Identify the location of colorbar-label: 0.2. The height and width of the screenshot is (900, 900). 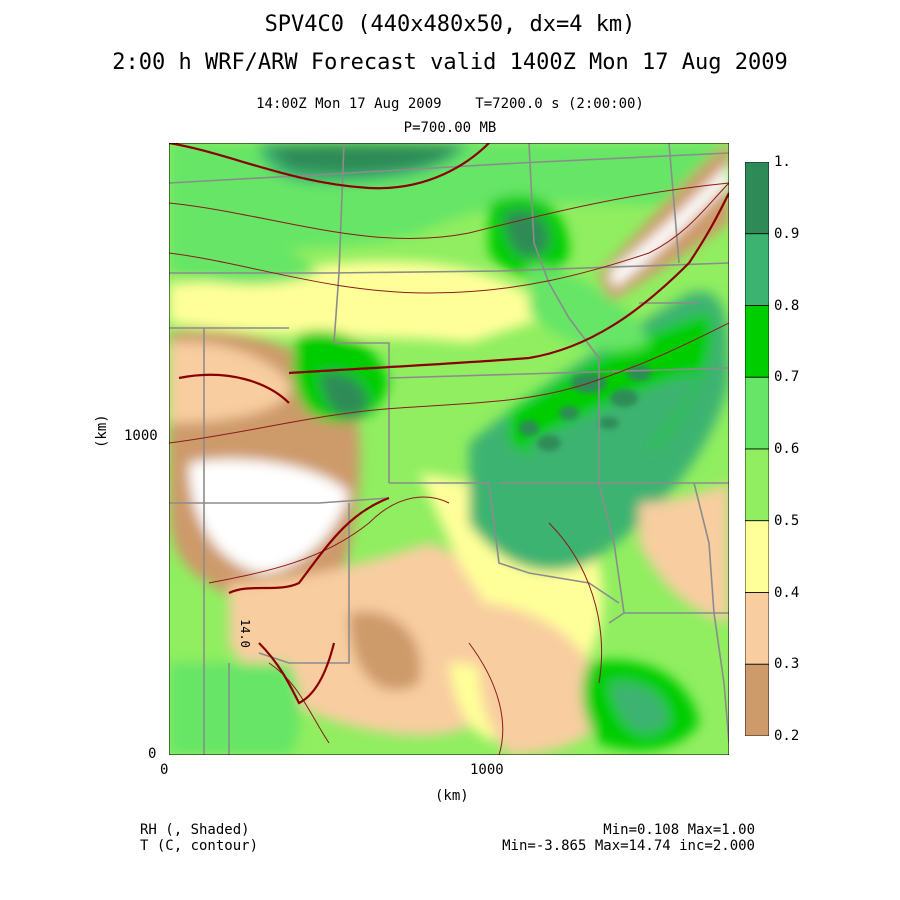
(787, 736).